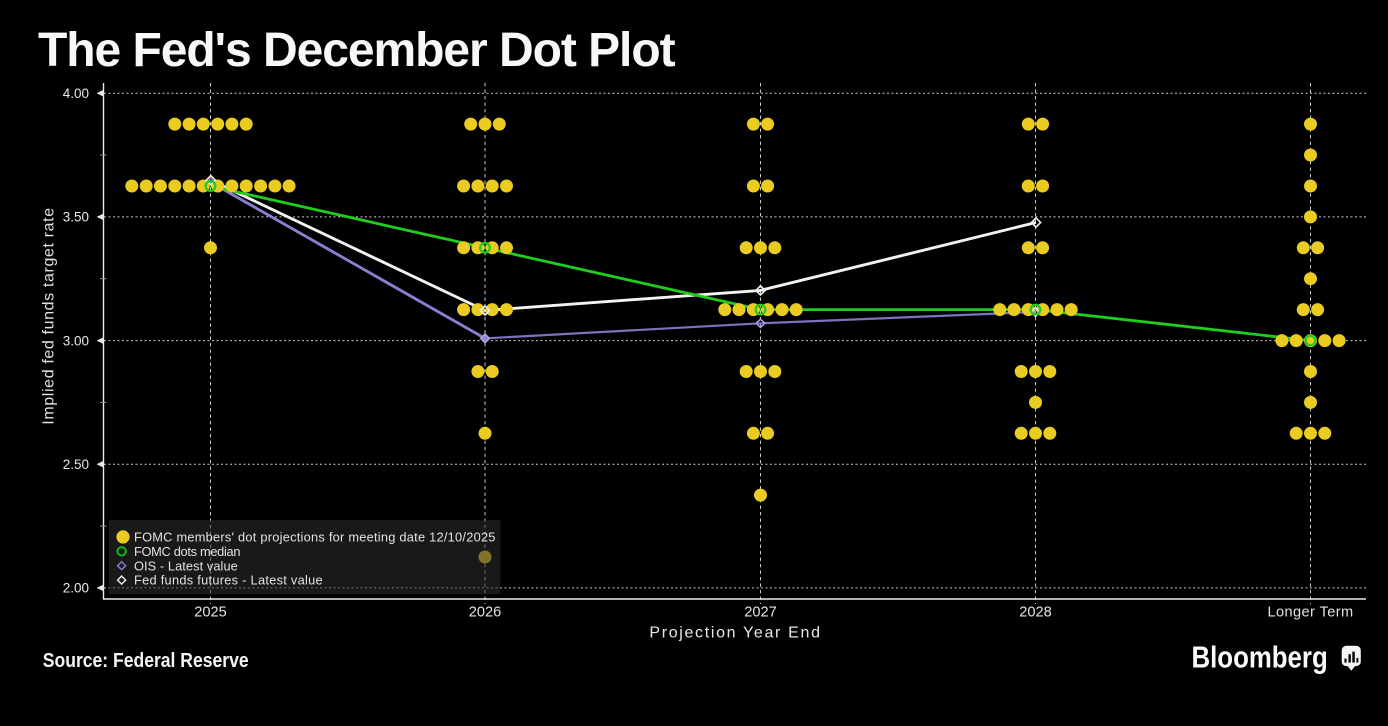 This screenshot has height=726, width=1388. What do you see at coordinates (76, 588) in the screenshot?
I see `svg-text: 2.00` at bounding box center [76, 588].